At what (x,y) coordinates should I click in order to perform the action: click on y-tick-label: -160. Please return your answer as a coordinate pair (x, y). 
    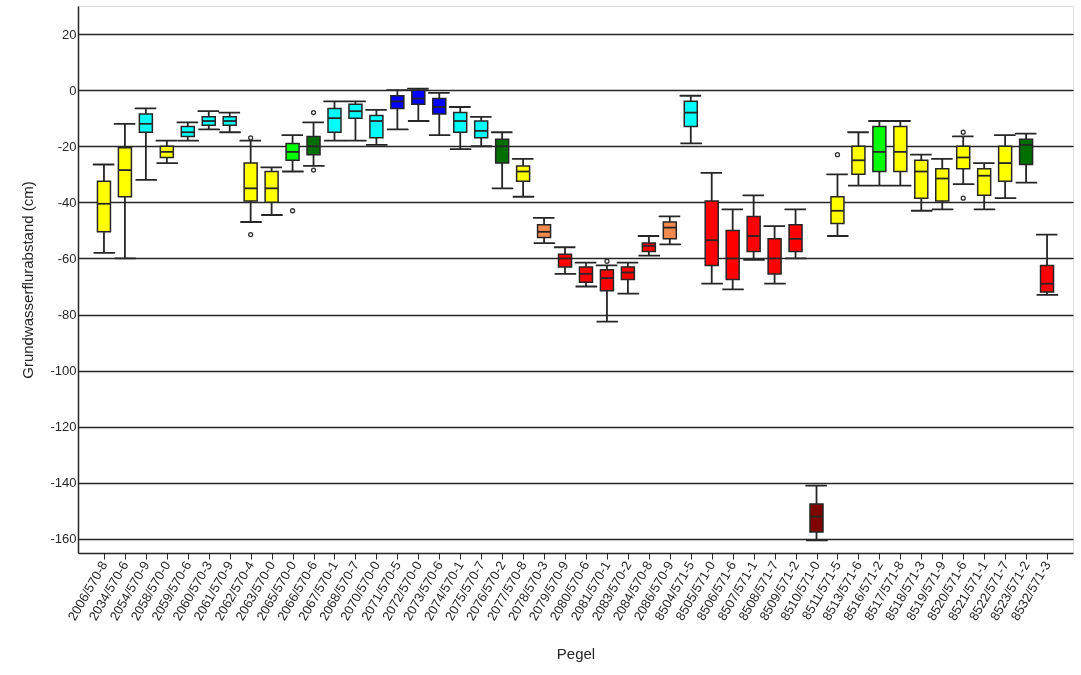
    Looking at the image, I should click on (63, 539).